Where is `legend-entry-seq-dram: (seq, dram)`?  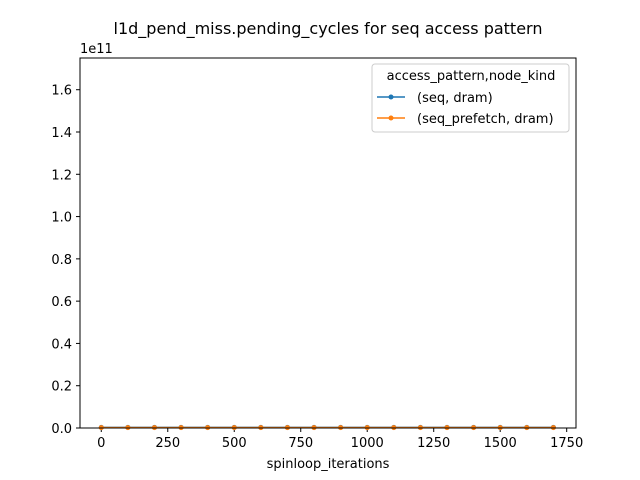 legend-entry-seq-dram: (seq, dram) is located at coordinates (435, 98).